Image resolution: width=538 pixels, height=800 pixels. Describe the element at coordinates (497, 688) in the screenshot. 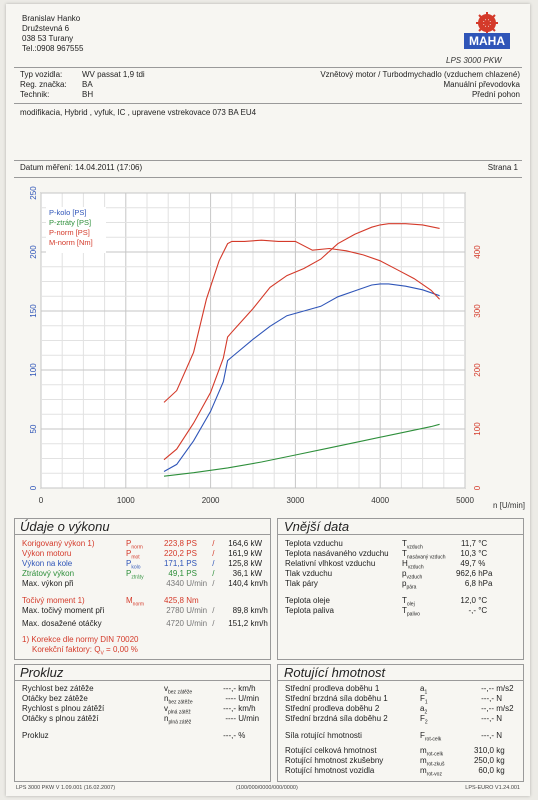

I see `rot-row-value: --,-- m/s2` at that location.